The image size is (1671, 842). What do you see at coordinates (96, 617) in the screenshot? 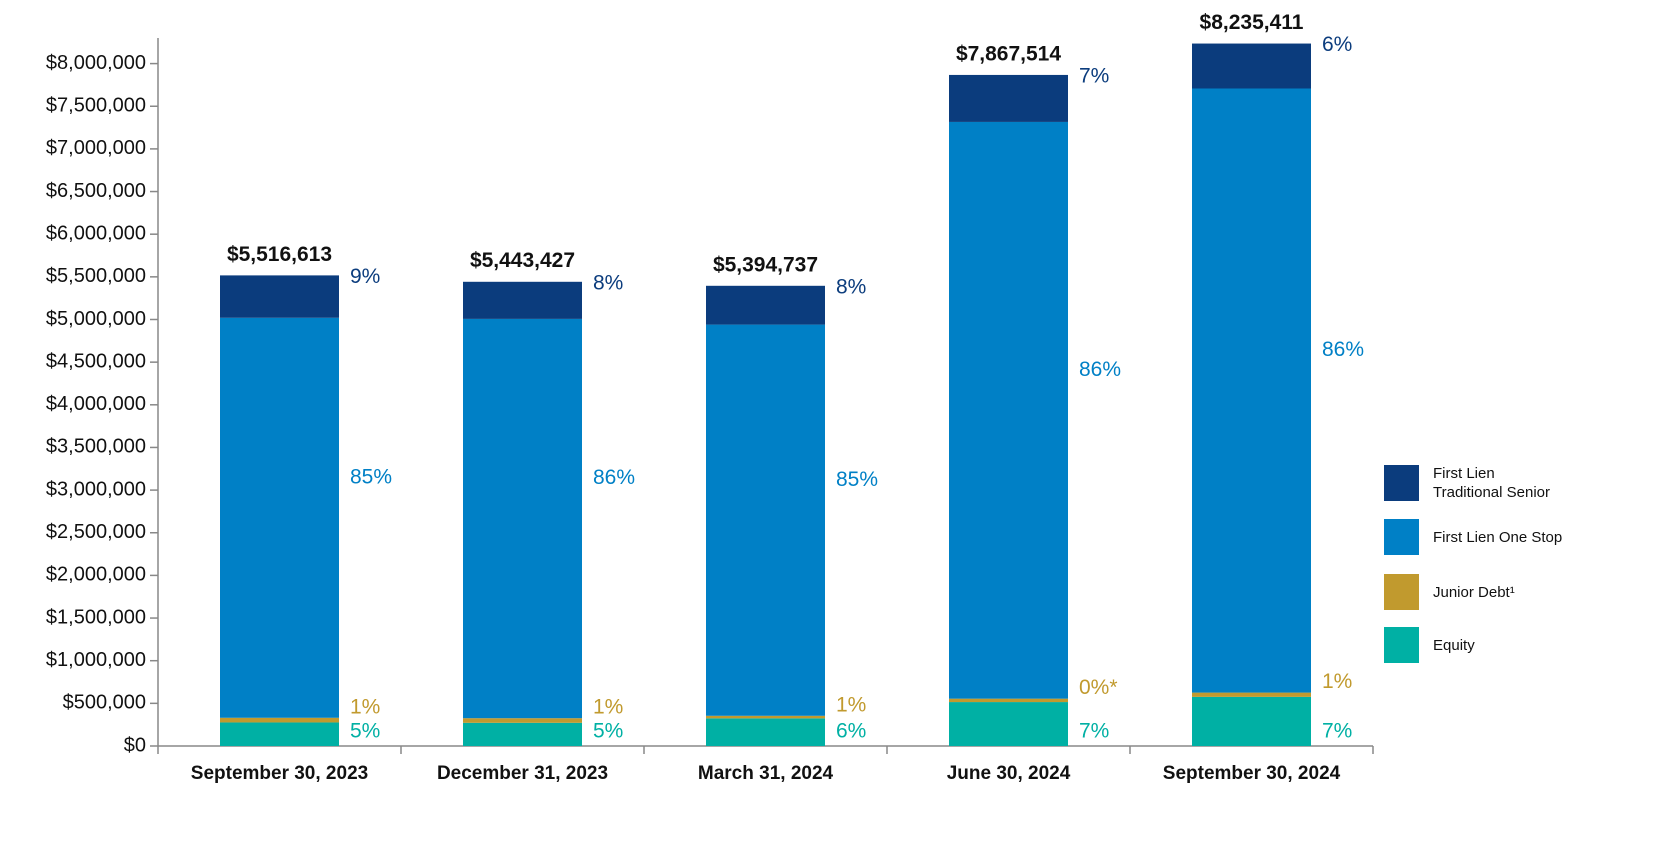
I see `y-tick-label: $1,500,000` at bounding box center [96, 617].